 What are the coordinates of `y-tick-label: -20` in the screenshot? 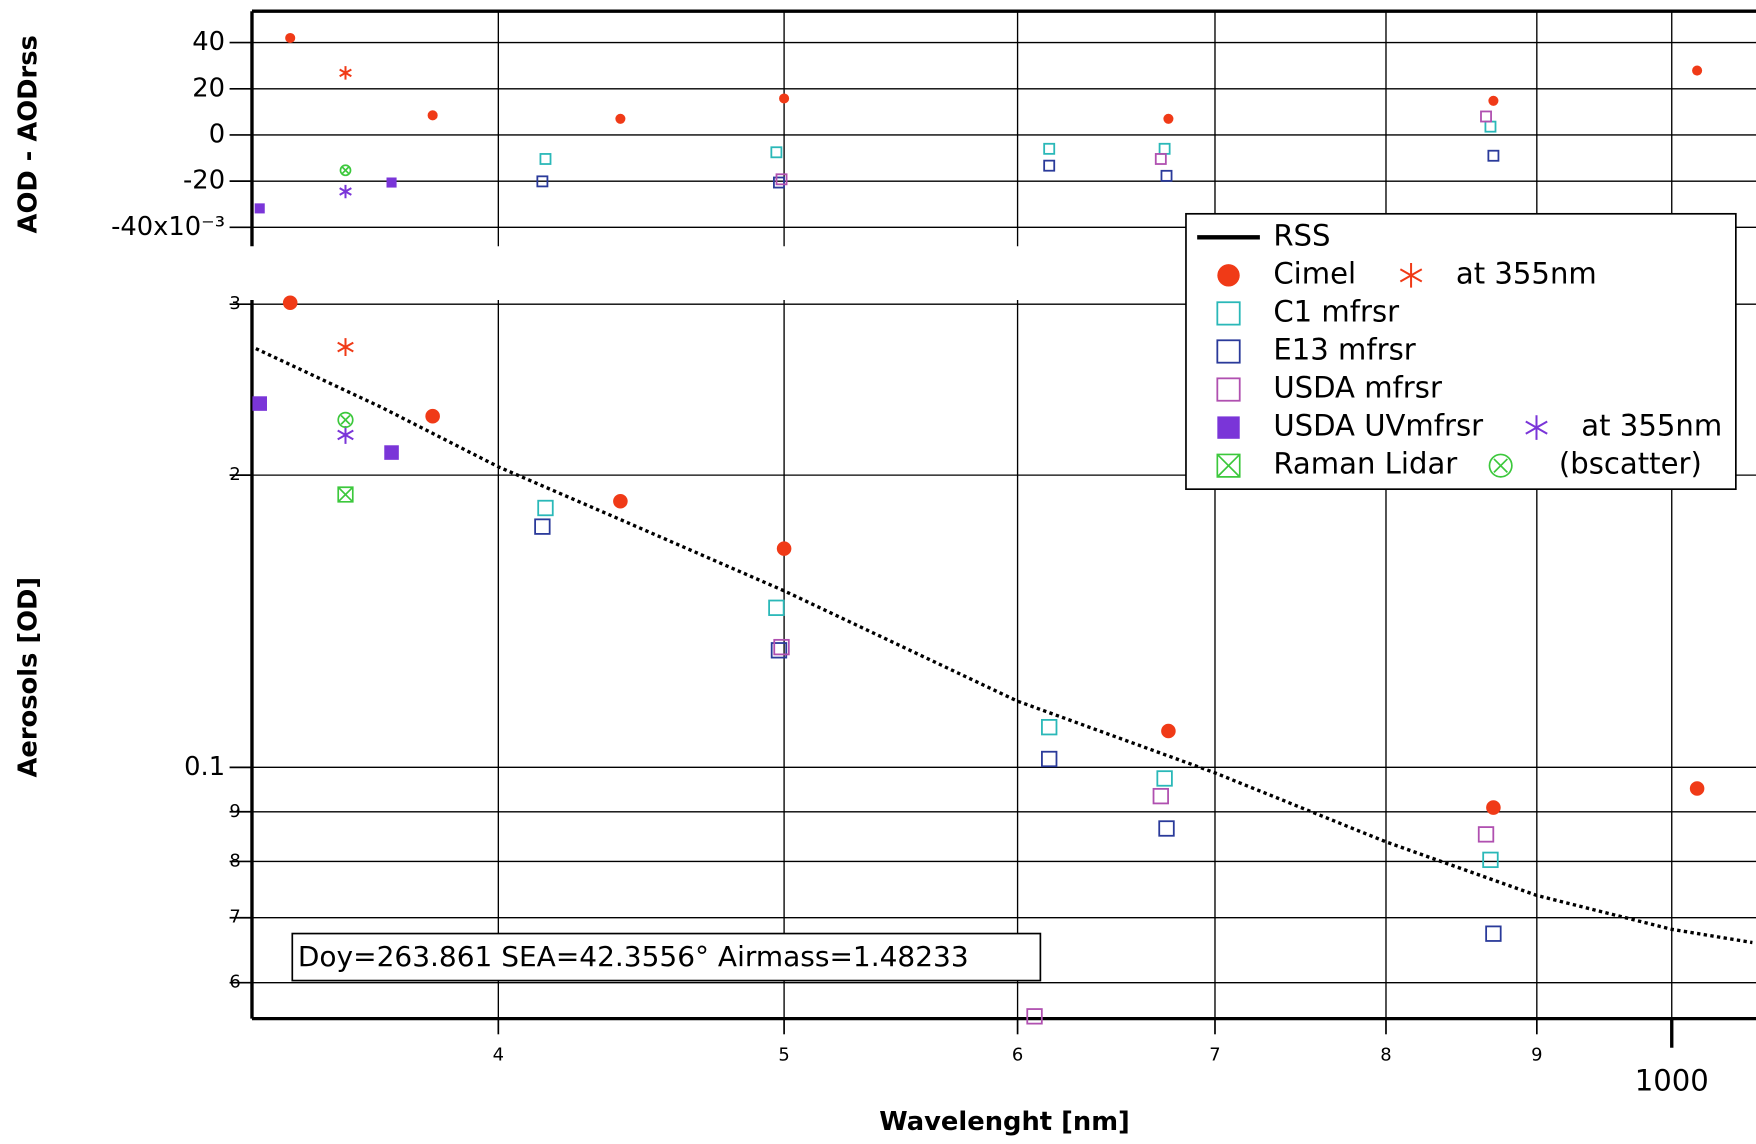 It's located at (204, 181).